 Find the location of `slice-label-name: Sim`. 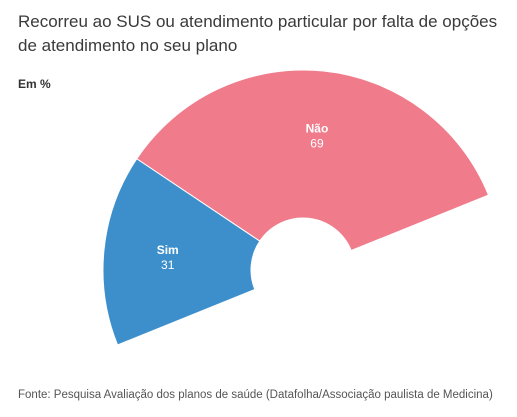

slice-label-name: Sim is located at coordinates (168, 250).